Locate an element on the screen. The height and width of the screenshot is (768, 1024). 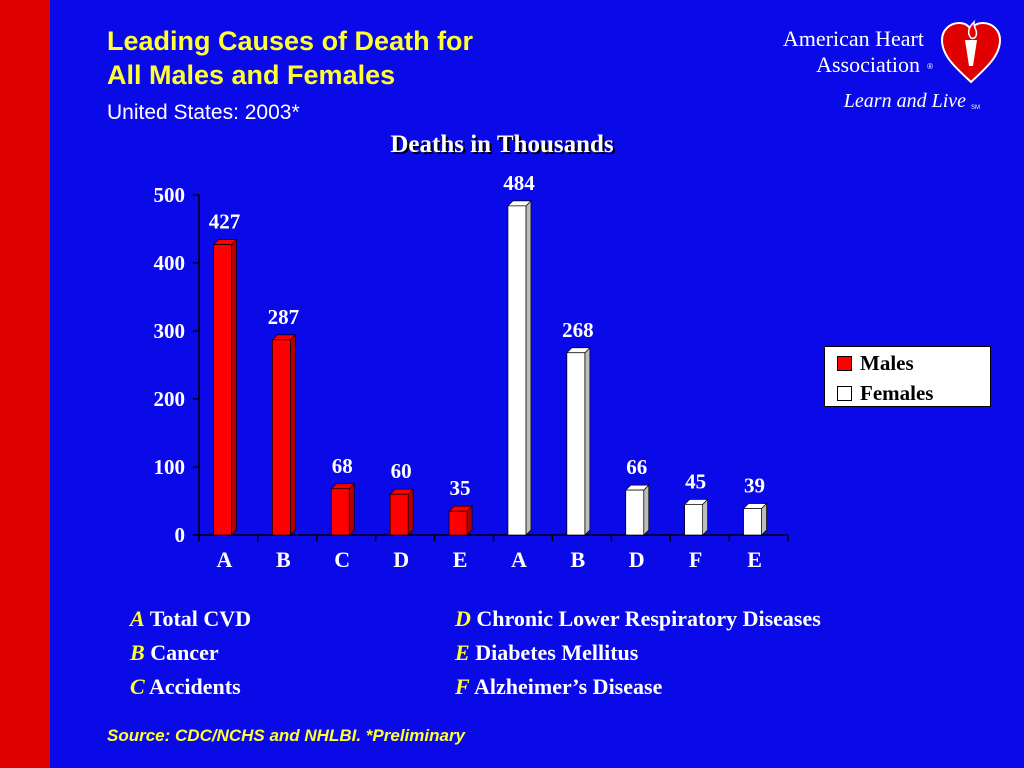
key-item: E Diabetes Mellitus is located at coordinates (546, 653).